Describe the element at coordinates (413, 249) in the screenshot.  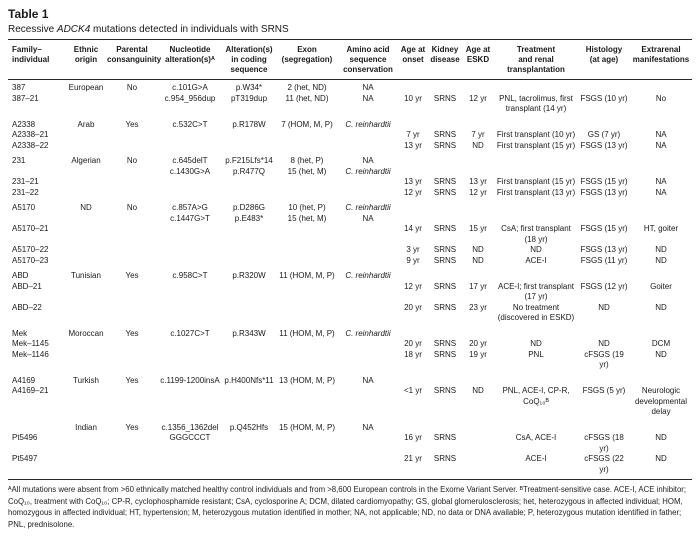
I see `table-cell: 3 yr` at that location.